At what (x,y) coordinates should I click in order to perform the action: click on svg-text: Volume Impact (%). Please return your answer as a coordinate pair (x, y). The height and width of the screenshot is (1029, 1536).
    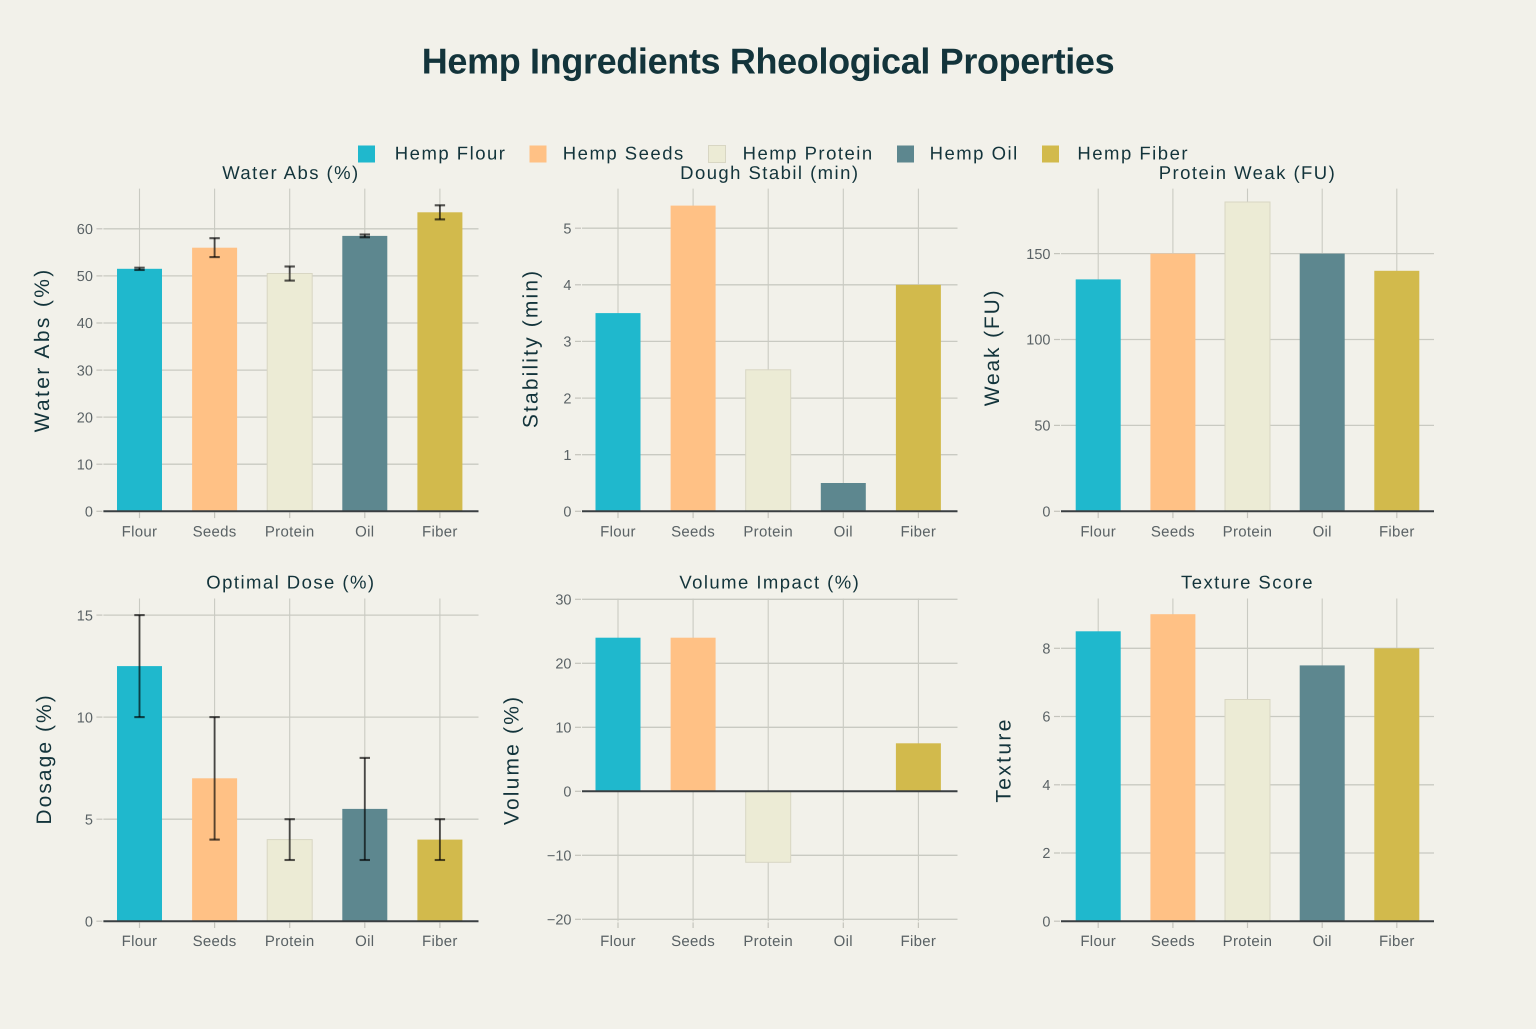
    Looking at the image, I should click on (769, 582).